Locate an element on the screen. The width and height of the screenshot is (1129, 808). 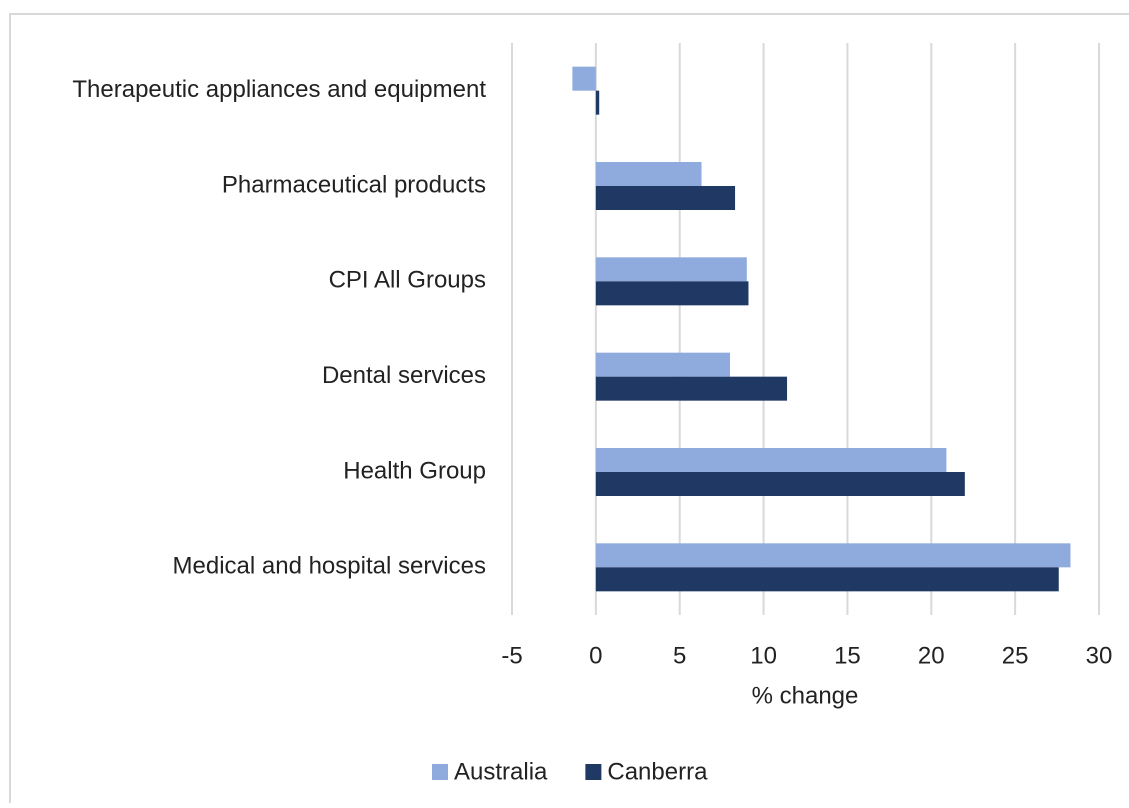
x-tick-label: 25 is located at coordinates (1015, 655).